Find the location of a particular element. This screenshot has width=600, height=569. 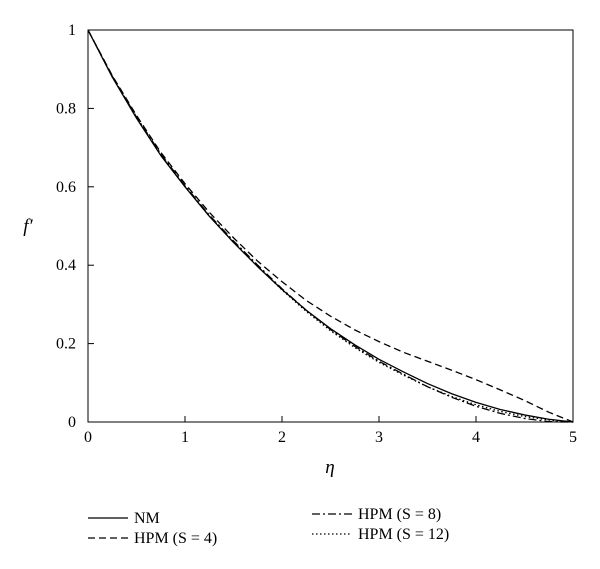

x-axis-title: η is located at coordinates (329, 467).